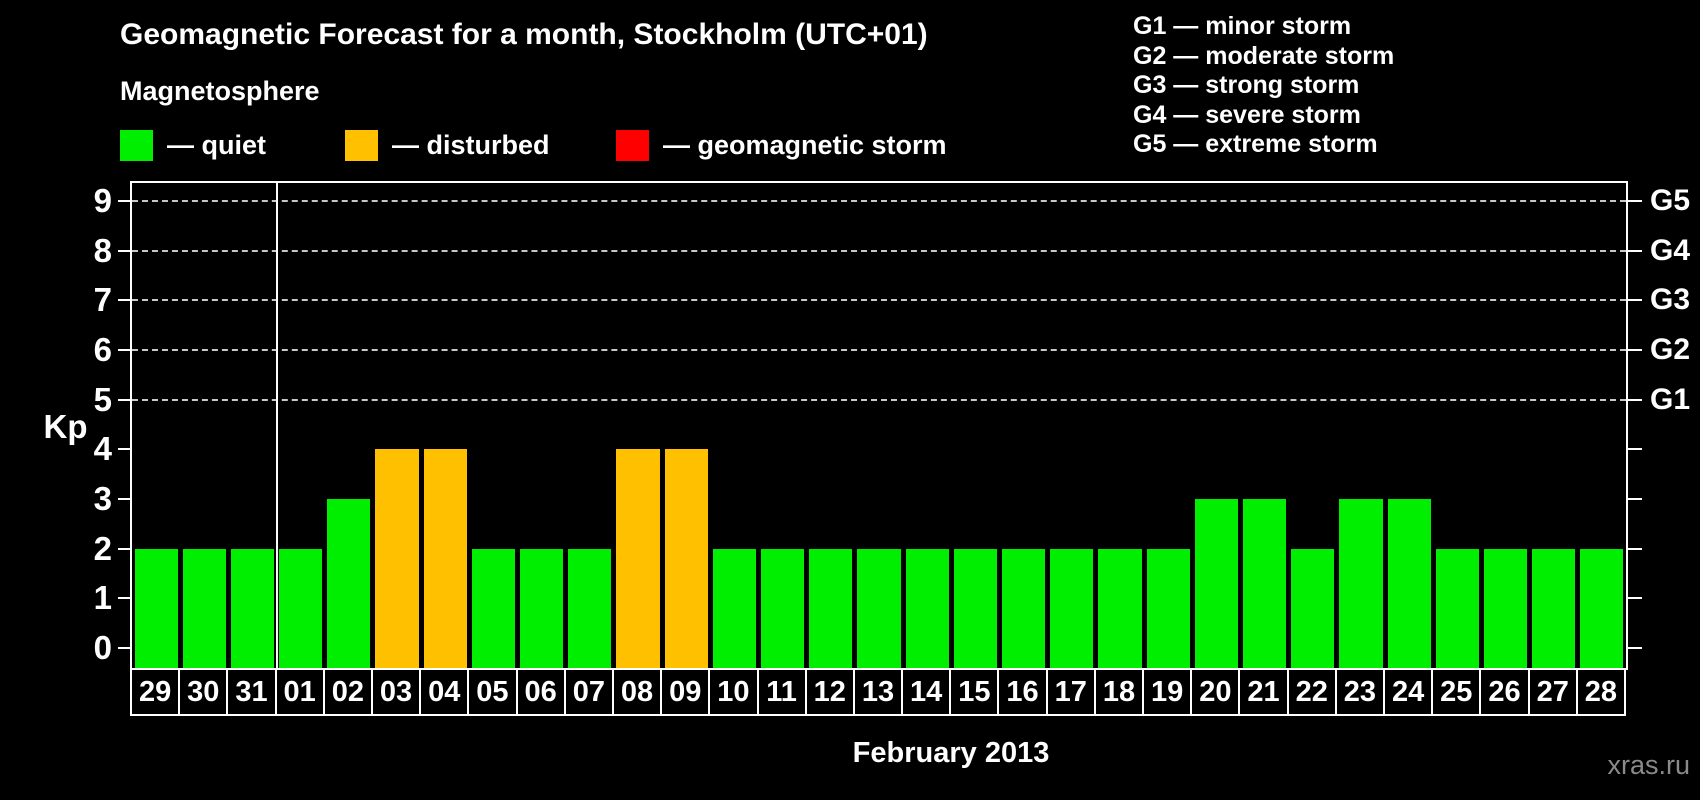 Image resolution: width=1700 pixels, height=800 pixels. I want to click on right-axis-label-g3: G3, so click(1670, 300).